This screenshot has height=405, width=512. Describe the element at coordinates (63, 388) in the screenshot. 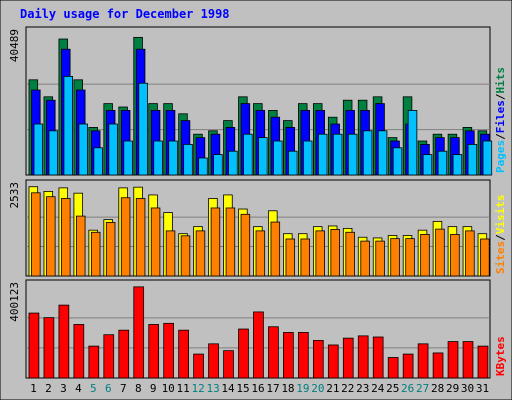

I see `x-tick-label: 3` at that location.